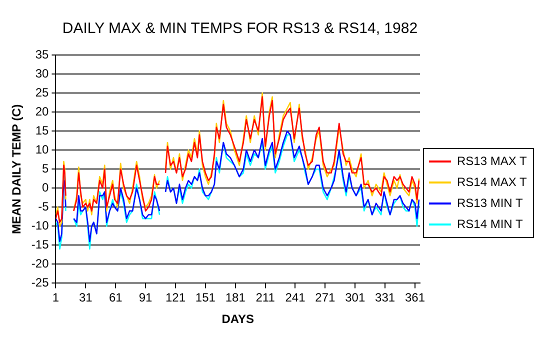 The width and height of the screenshot is (551, 337). What do you see at coordinates (42, 130) in the screenshot?
I see `y-tick-label: 15` at bounding box center [42, 130].